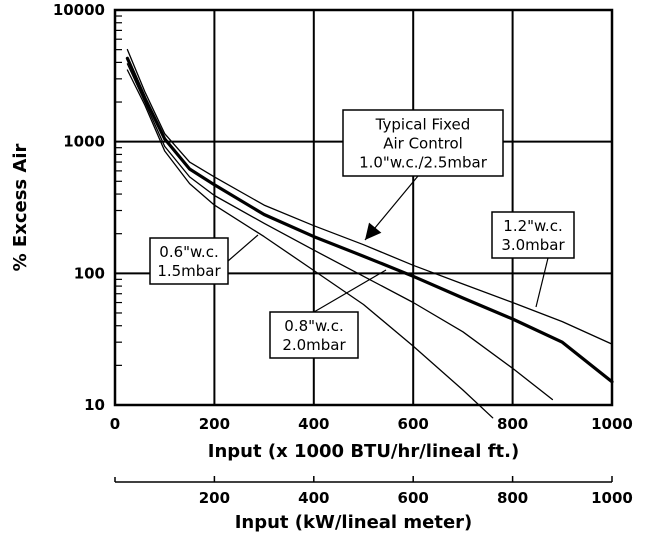 This screenshot has height=535, width=660. What do you see at coordinates (188, 252) in the screenshot?
I see `callout-text: 0.6"w.c.` at bounding box center [188, 252].